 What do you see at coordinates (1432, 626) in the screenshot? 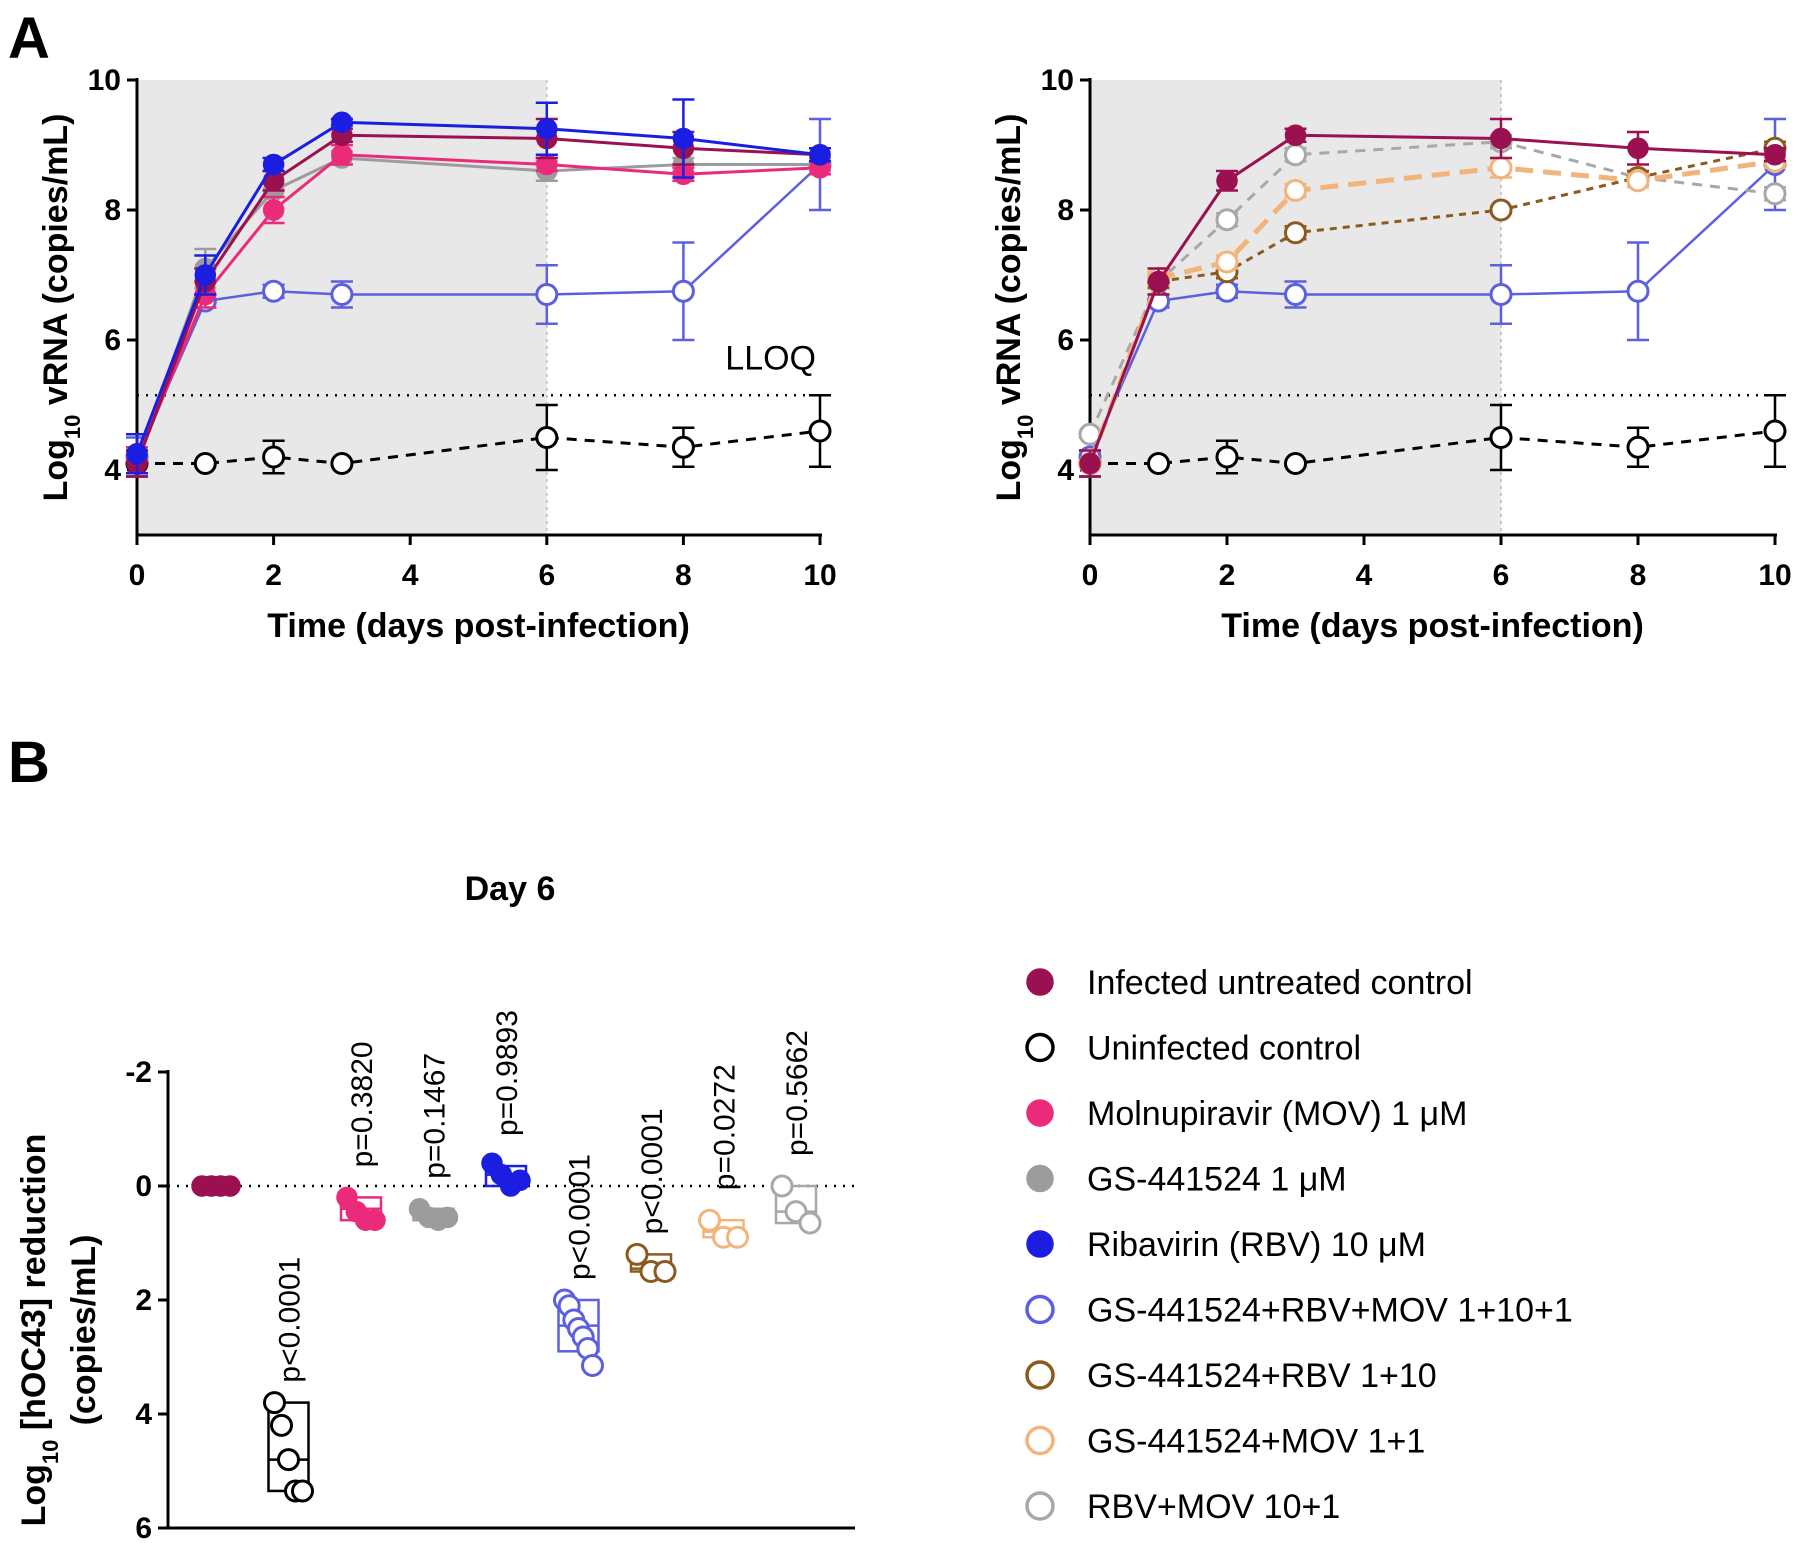
I see `a-right-x-axis-label: Time (days post-infection)` at bounding box center [1432, 626].